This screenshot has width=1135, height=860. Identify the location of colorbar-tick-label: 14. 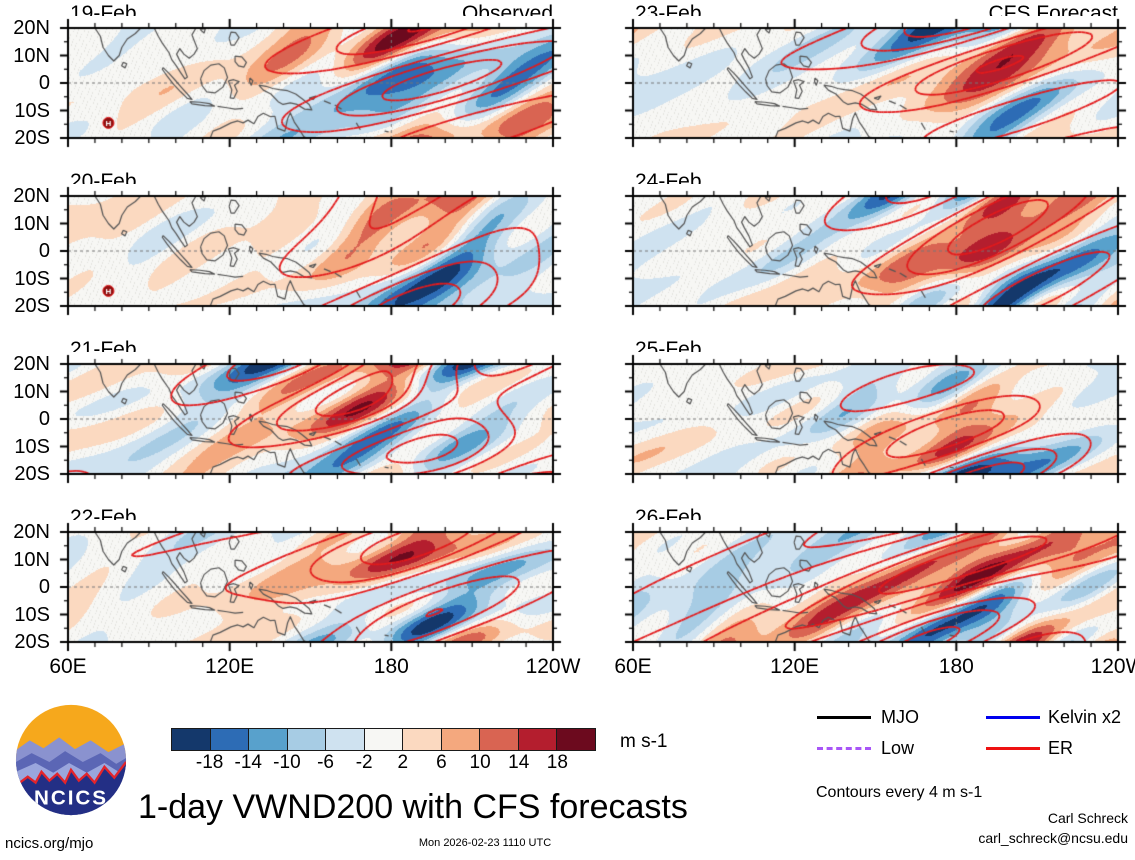
(519, 762).